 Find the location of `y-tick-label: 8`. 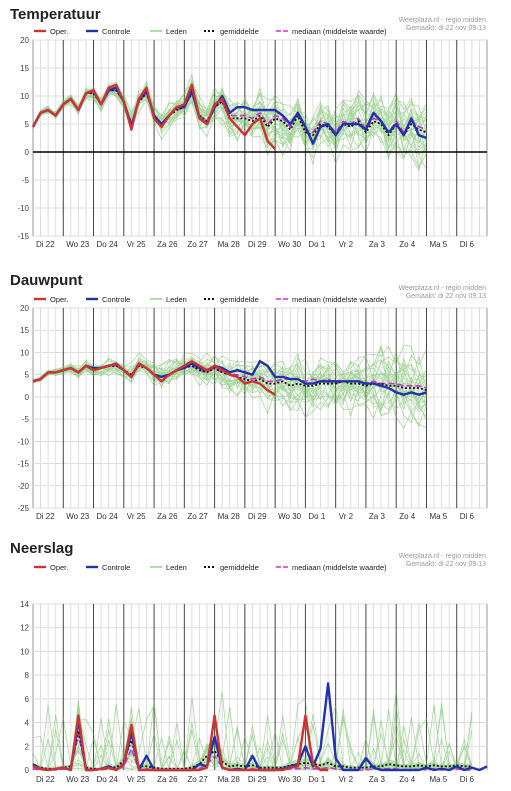

y-tick-label: 8 is located at coordinates (27, 675).